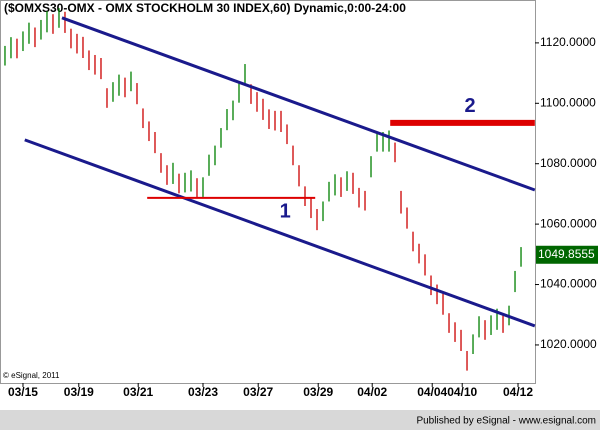 Image resolution: width=600 pixels, height=435 pixels. Describe the element at coordinates (506, 421) in the screenshot. I see `footer-text: Published by eSignal - www.esignal.com` at that location.